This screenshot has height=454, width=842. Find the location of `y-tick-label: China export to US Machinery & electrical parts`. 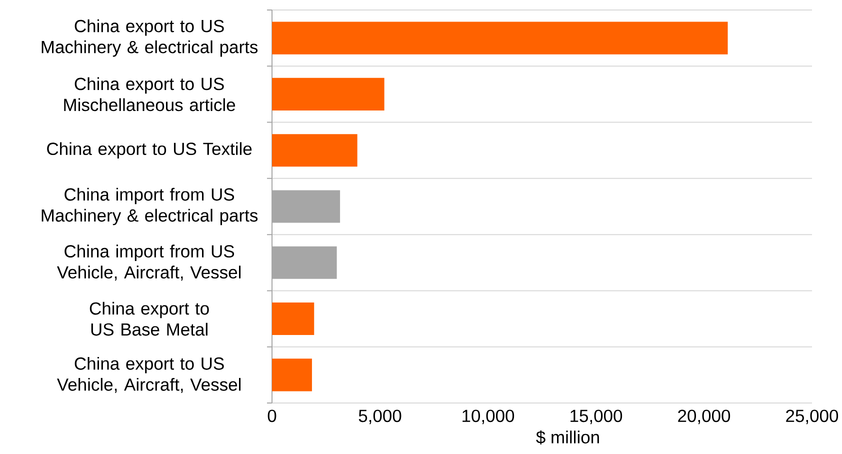

y-tick-label: China export to US Machinery & electrical parts is located at coordinates (150, 38).